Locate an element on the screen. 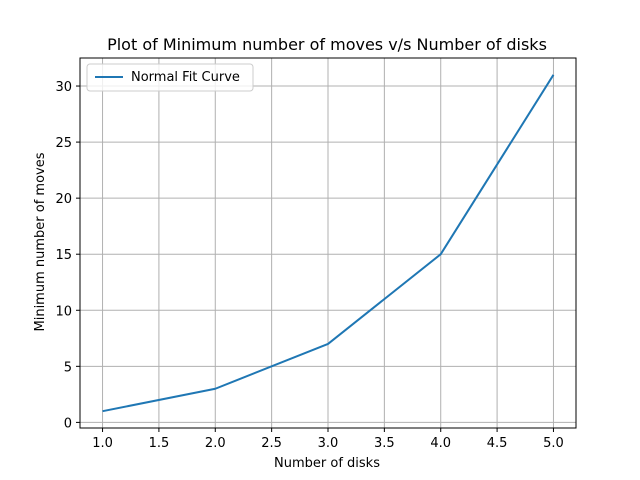  legend: Normal Fit Curve is located at coordinates (170, 77).